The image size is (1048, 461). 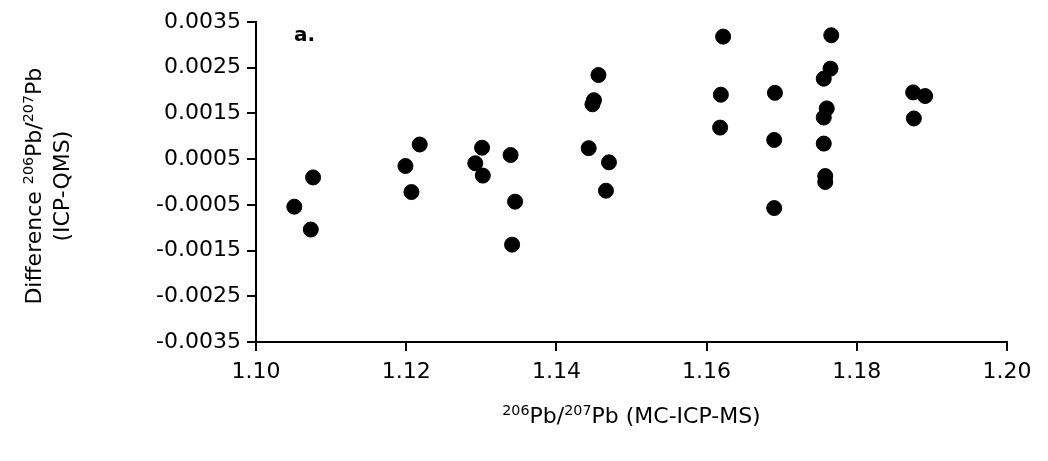 I want to click on y-tick-label: 0.0015, so click(x=202, y=112).